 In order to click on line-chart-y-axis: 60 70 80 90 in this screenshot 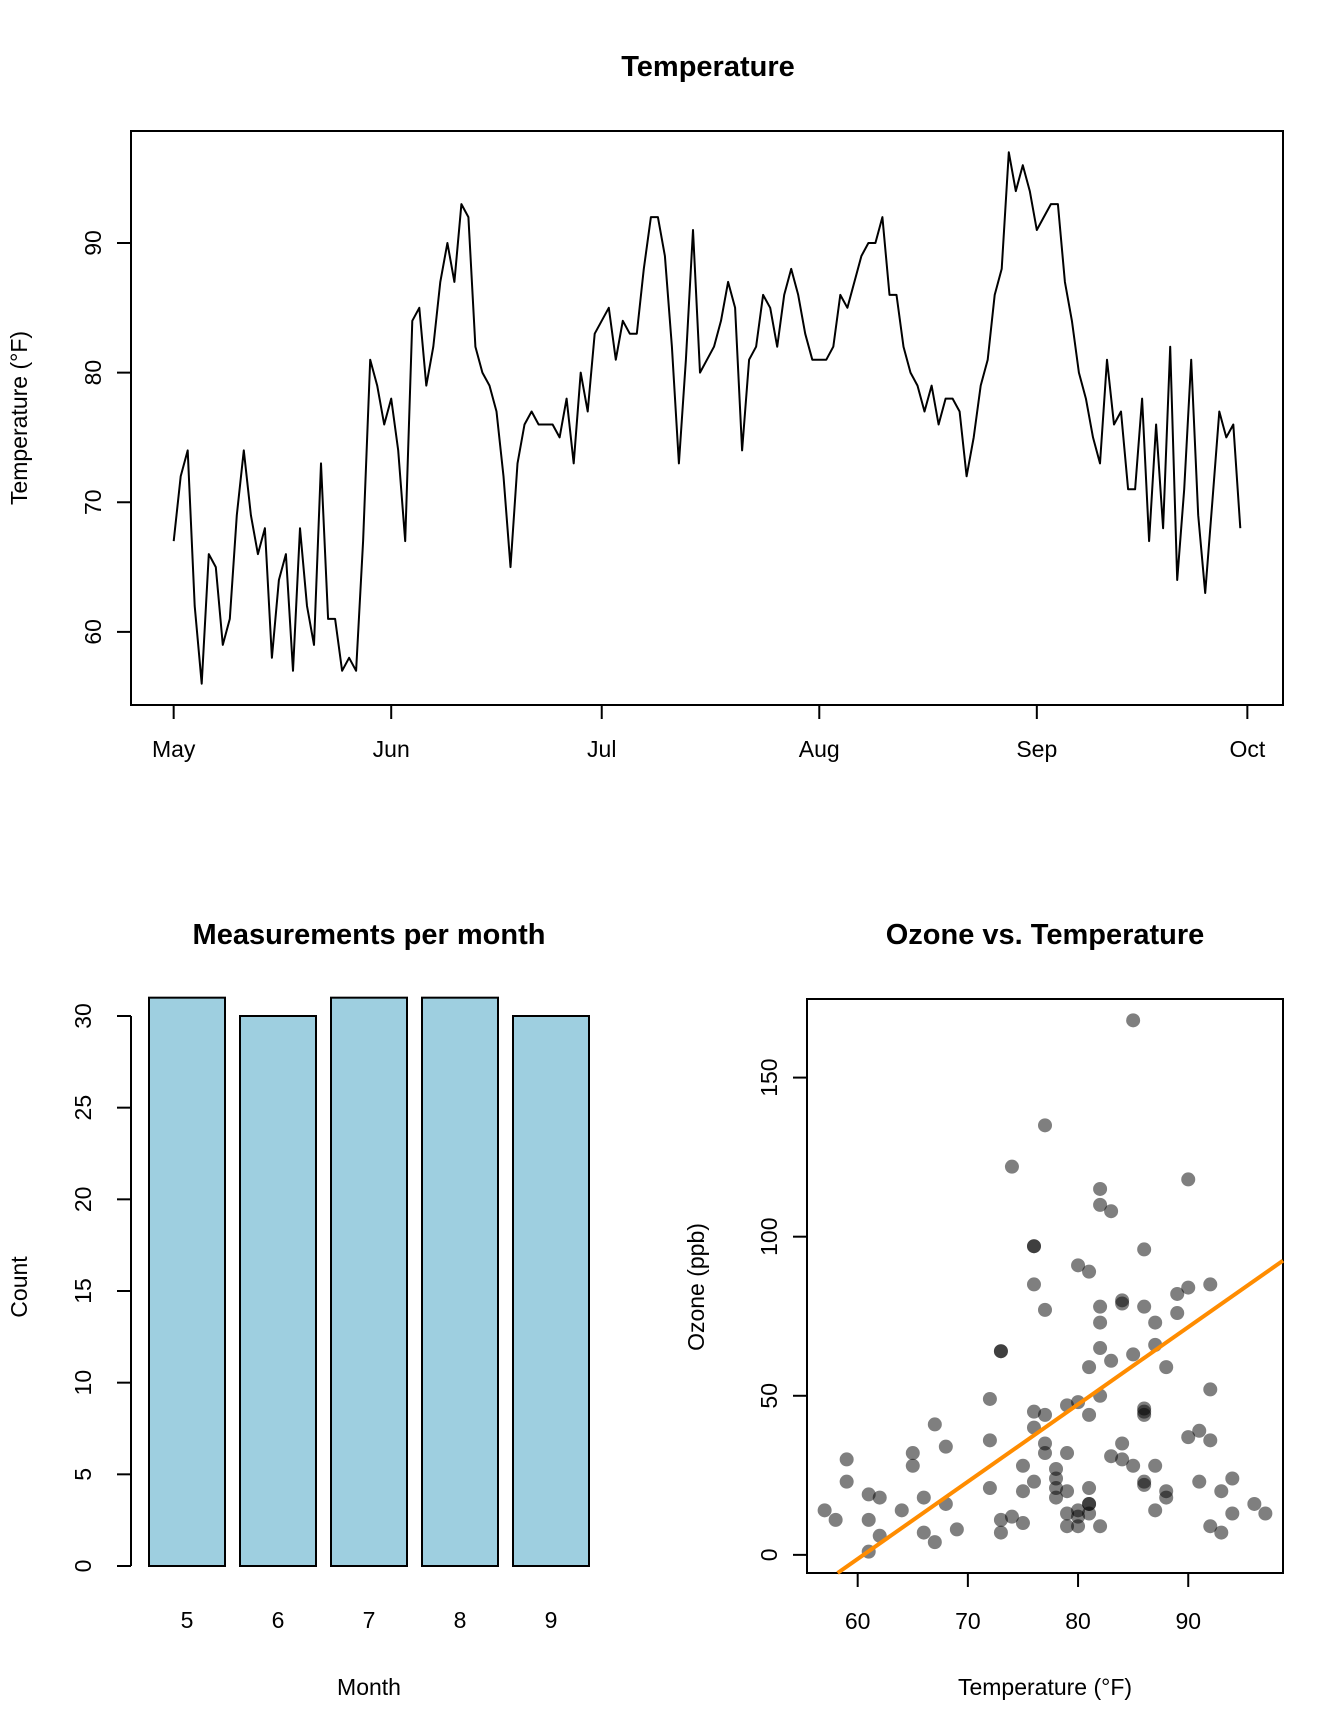, I will do `click(106, 437)`.